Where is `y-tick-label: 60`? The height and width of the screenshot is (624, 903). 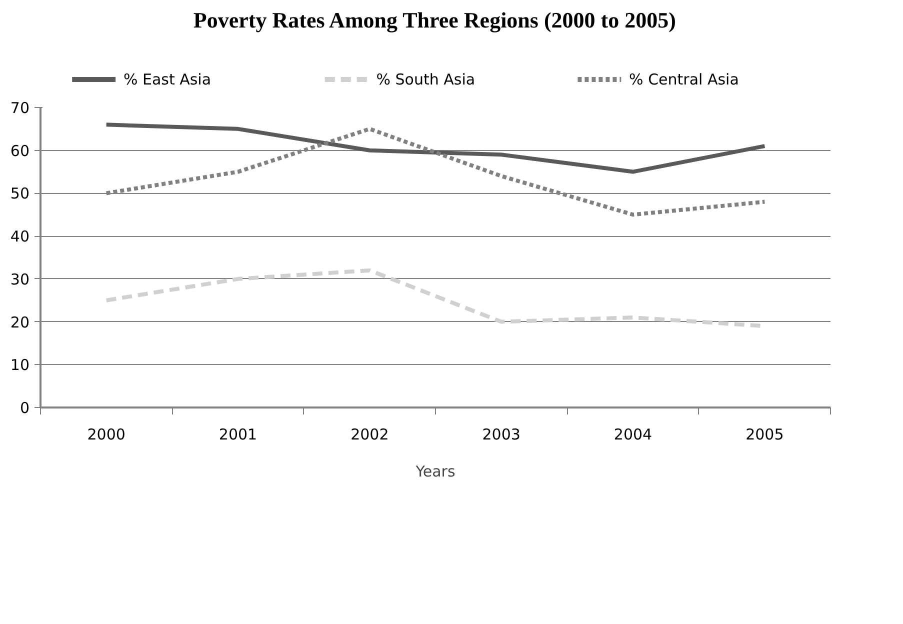 y-tick-label: 60 is located at coordinates (20, 151).